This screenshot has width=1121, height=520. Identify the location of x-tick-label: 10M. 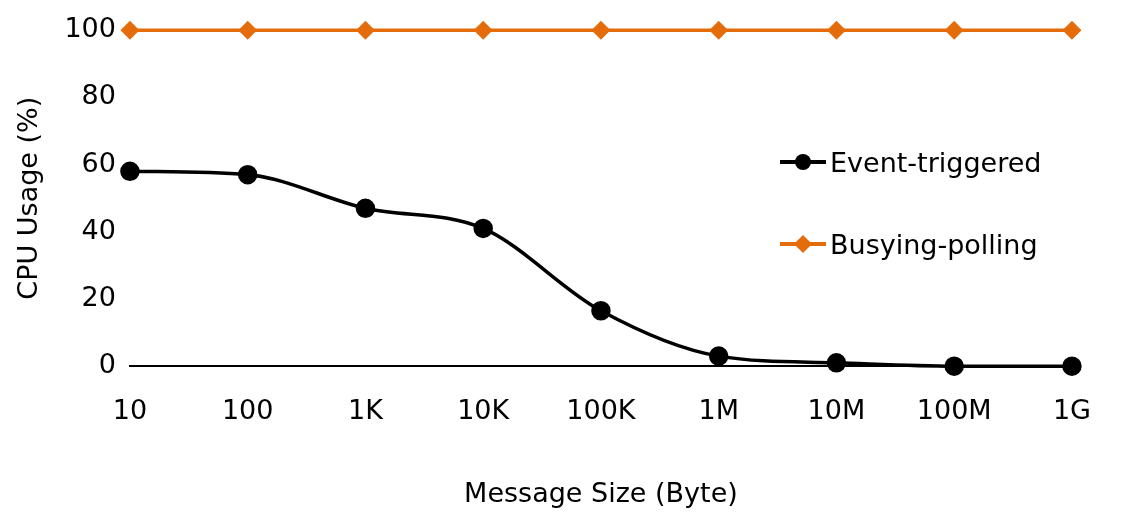
(836, 410).